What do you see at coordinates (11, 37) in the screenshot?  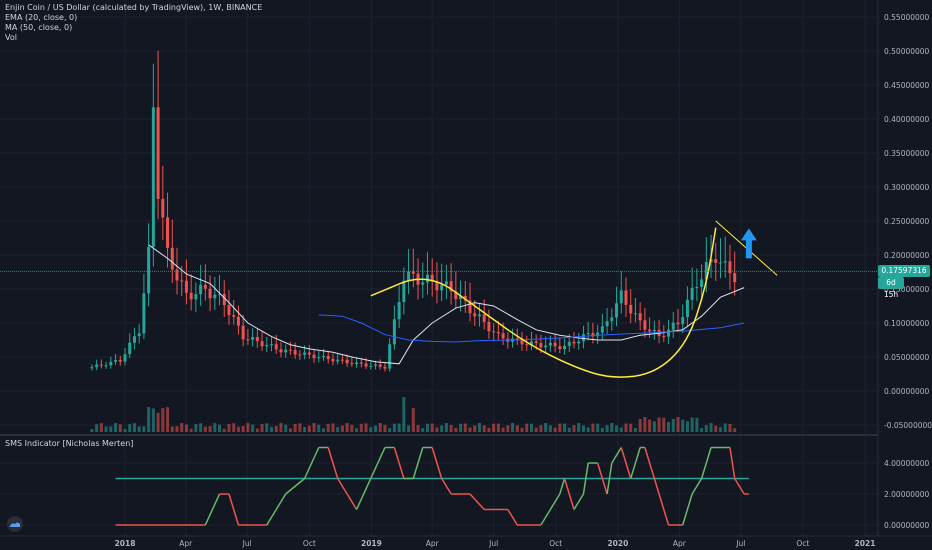 I see `vol-legend: Vol` at bounding box center [11, 37].